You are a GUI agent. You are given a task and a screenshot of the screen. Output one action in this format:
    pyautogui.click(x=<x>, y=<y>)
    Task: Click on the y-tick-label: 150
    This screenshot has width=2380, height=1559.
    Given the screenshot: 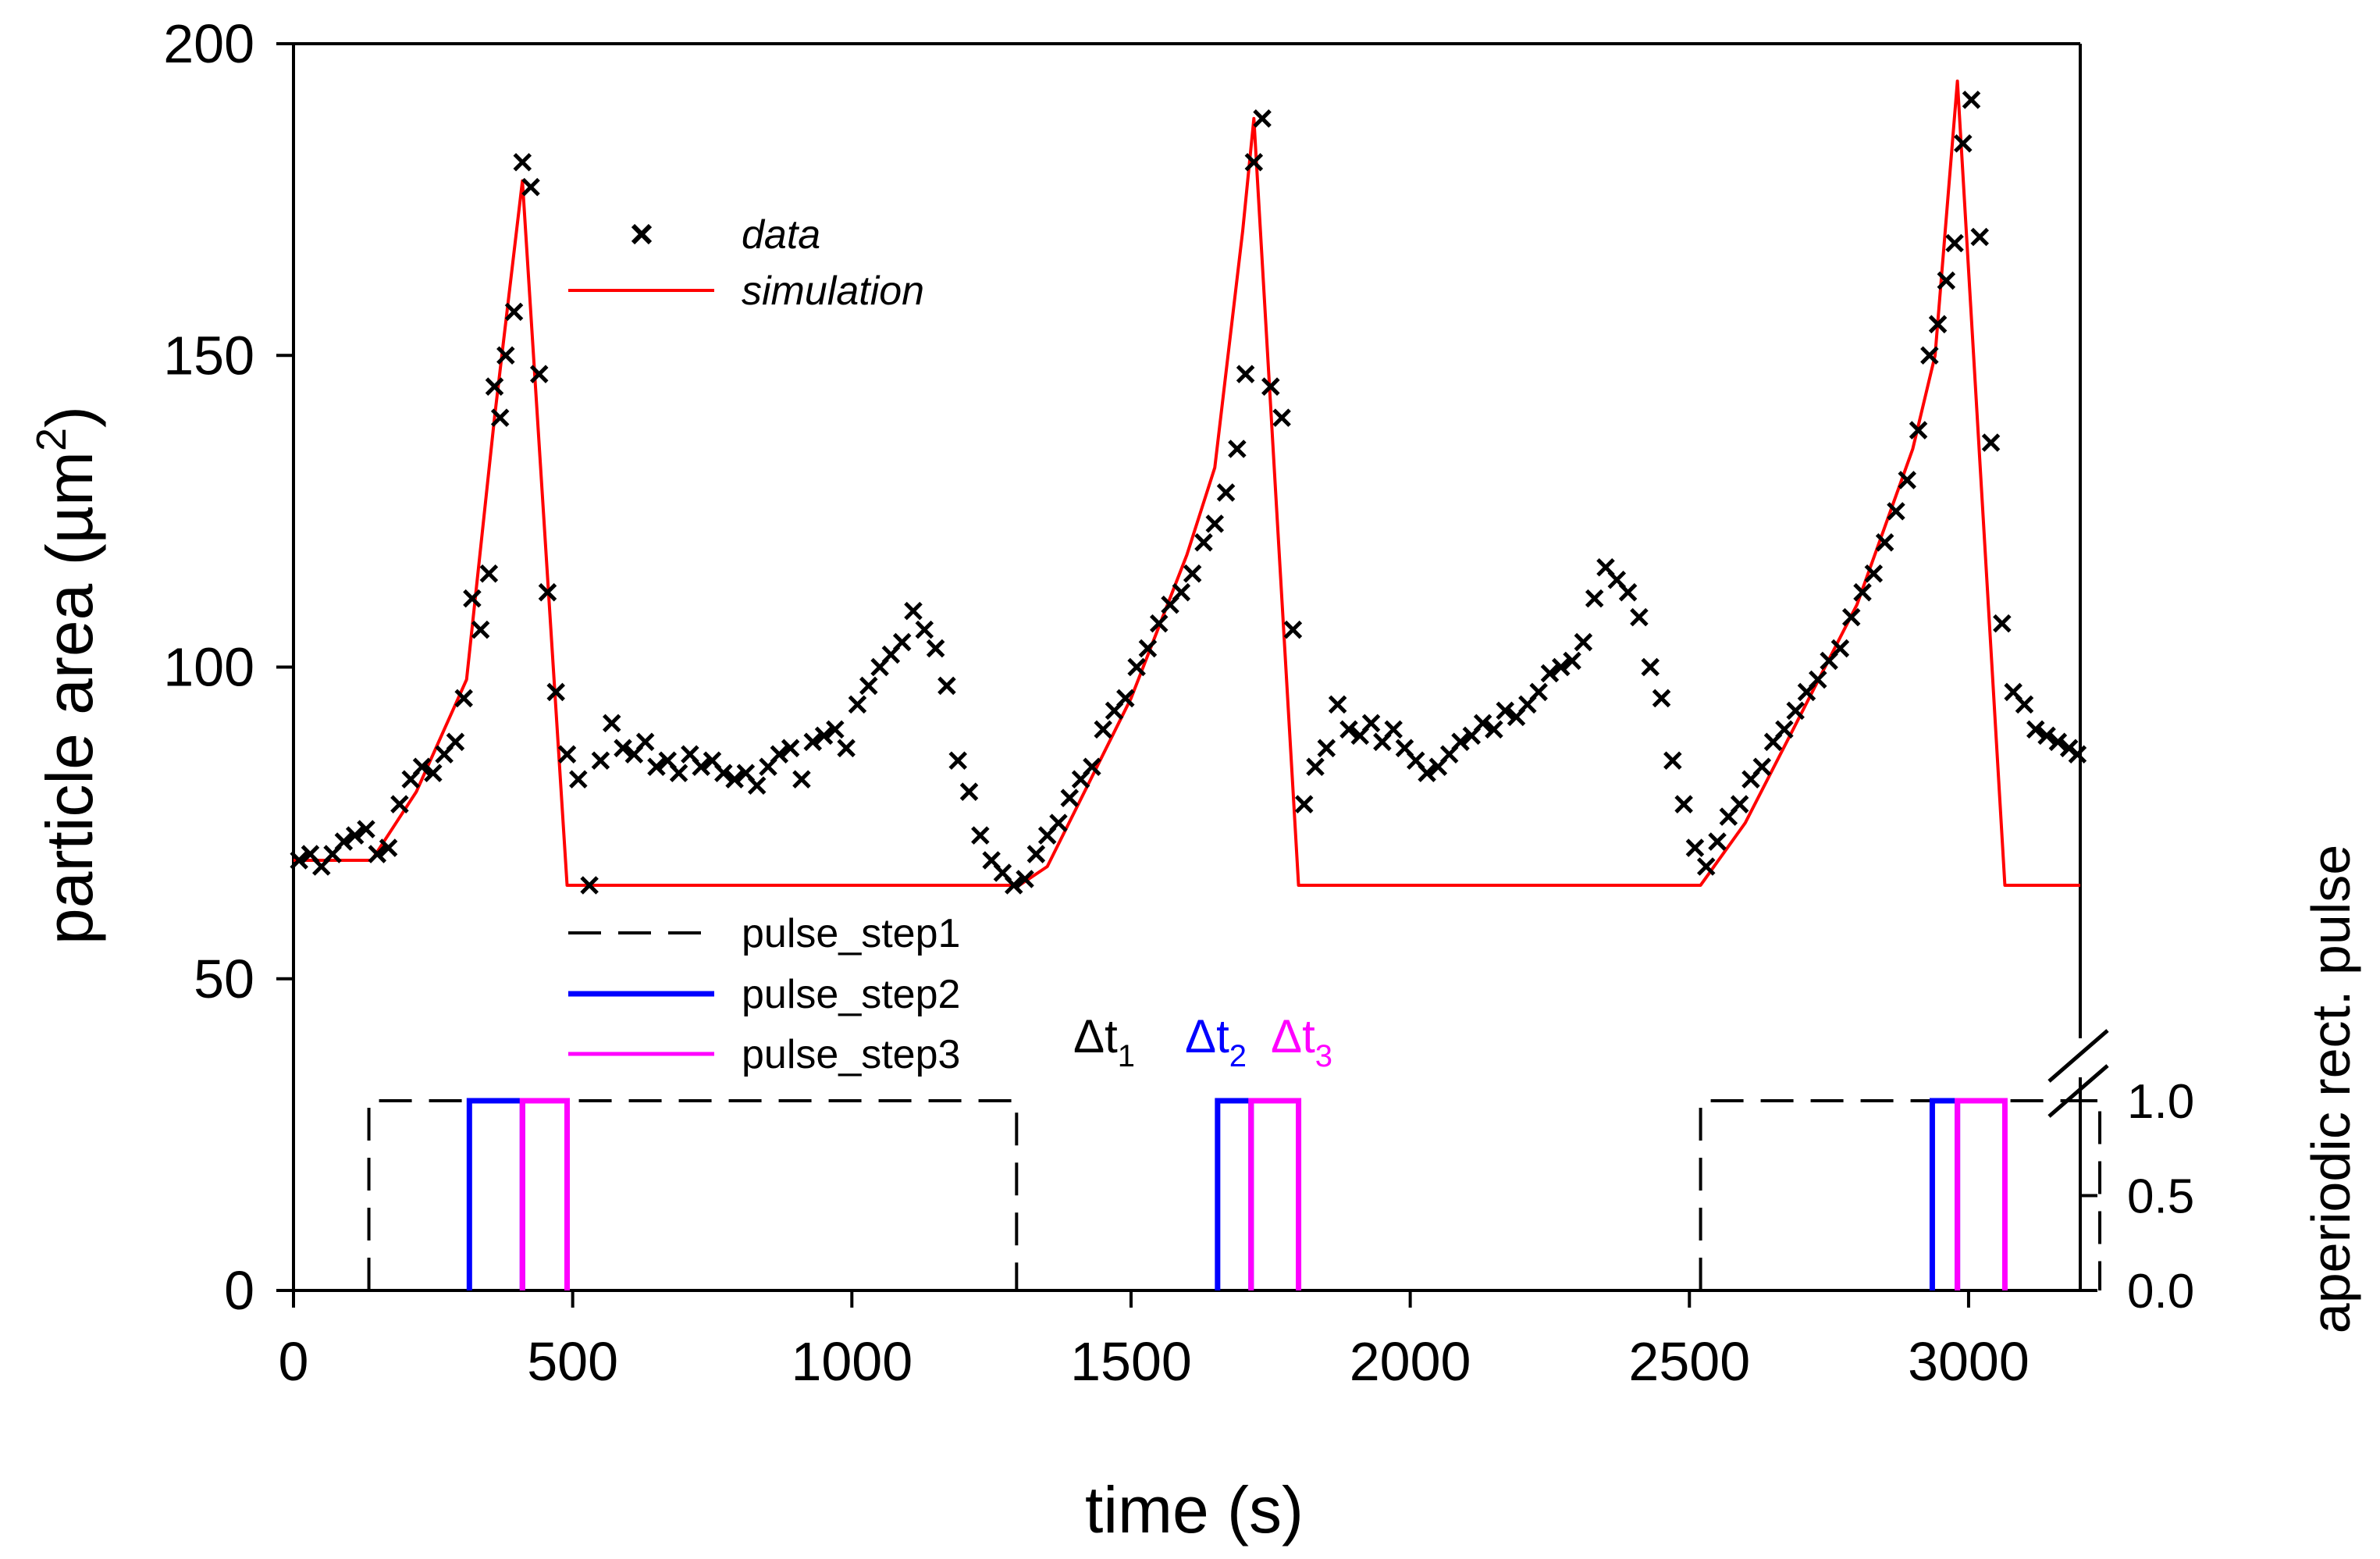 What is the action you would take?
    pyautogui.click(x=208, y=355)
    